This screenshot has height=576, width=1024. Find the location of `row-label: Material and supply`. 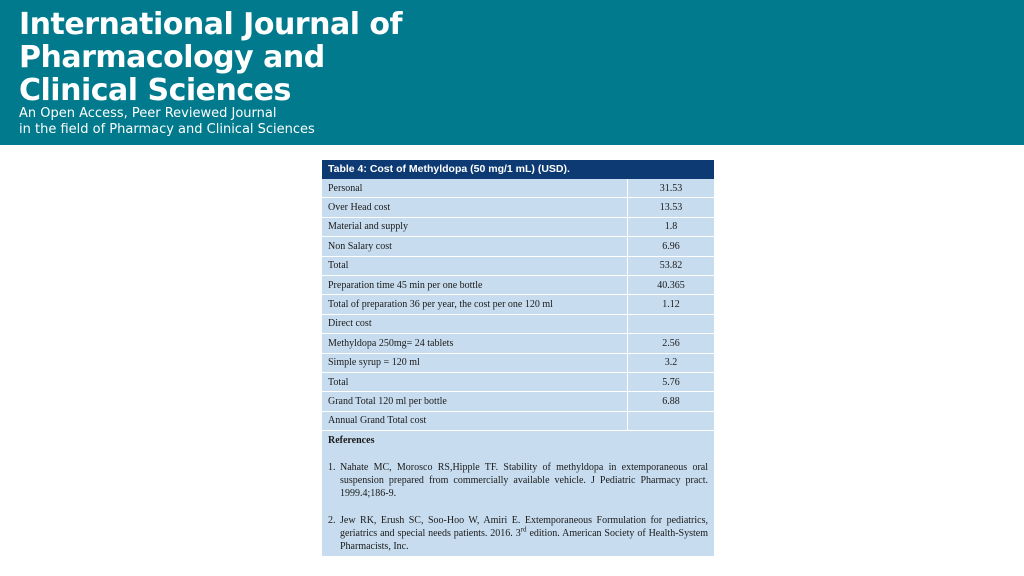

row-label: Material and supply is located at coordinates (475, 227).